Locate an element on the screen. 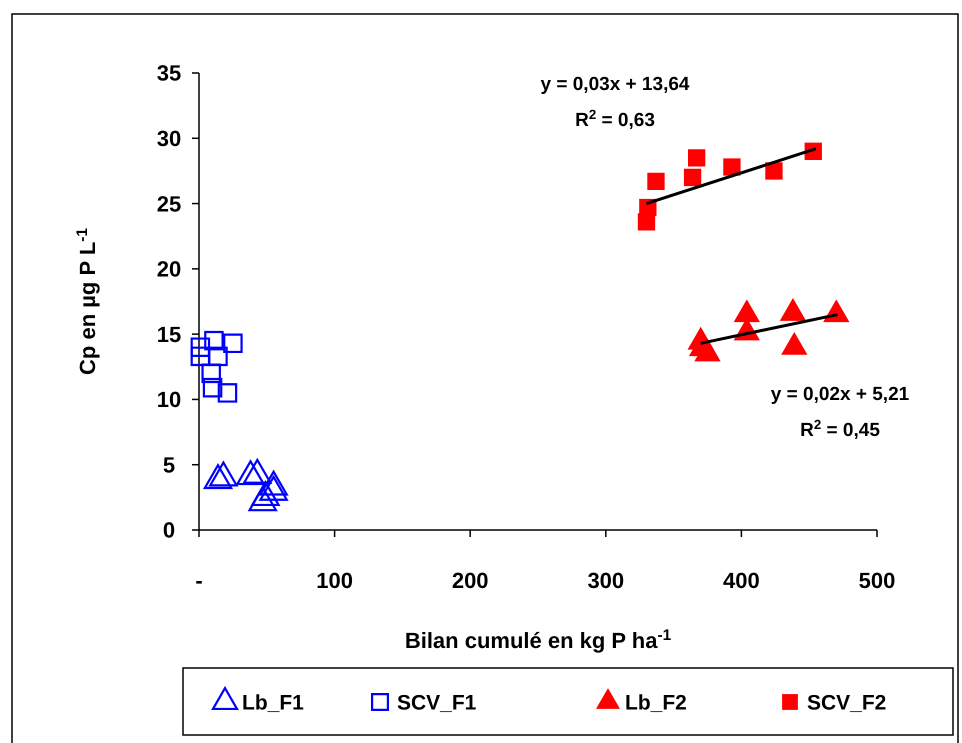 This screenshot has width=962, height=743. x-tick-label: 400 is located at coordinates (741, 580).